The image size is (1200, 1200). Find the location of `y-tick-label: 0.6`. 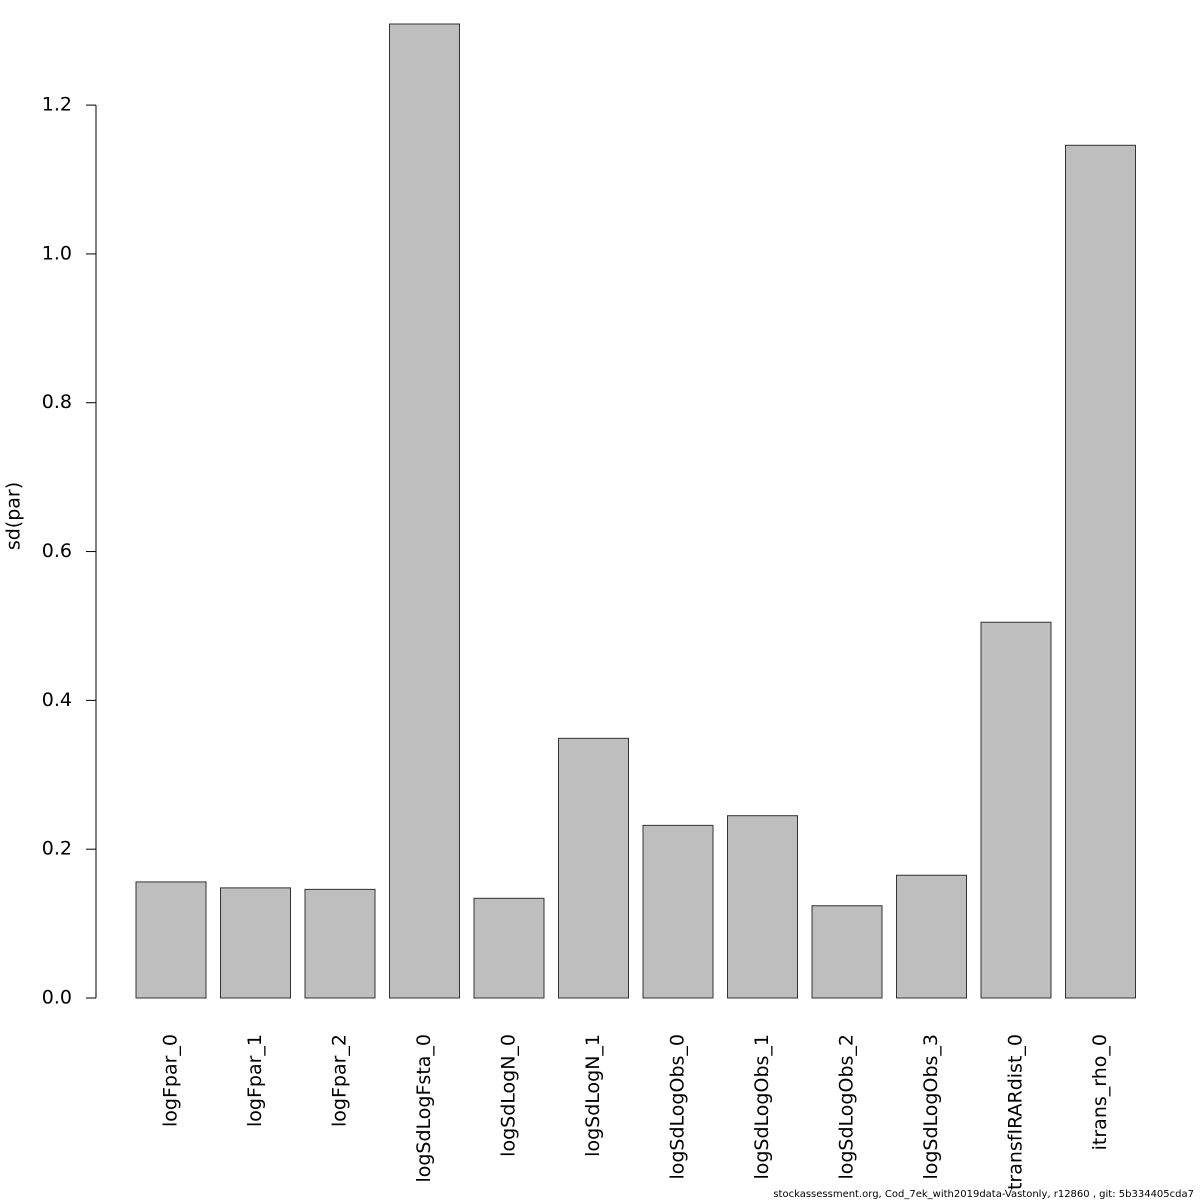

y-tick-label: 0.6 is located at coordinates (57, 551).